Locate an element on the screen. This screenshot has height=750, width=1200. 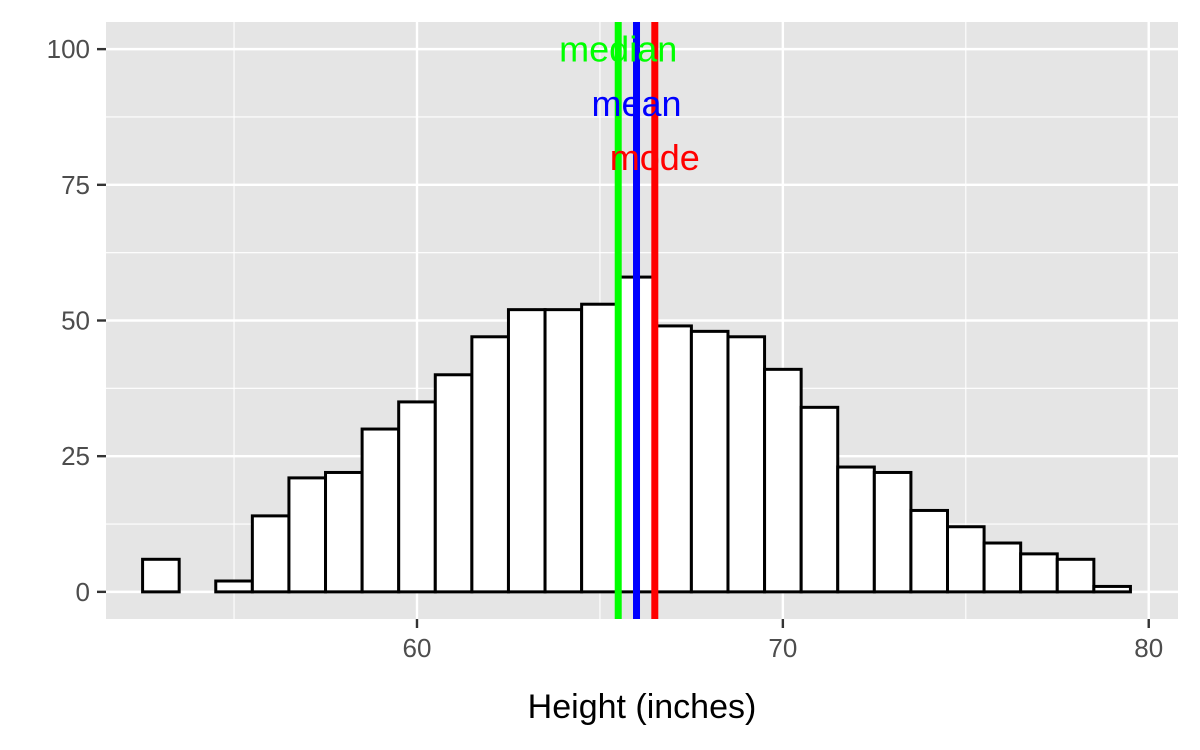
reference-labels: median mean mode is located at coordinates (629, 104).